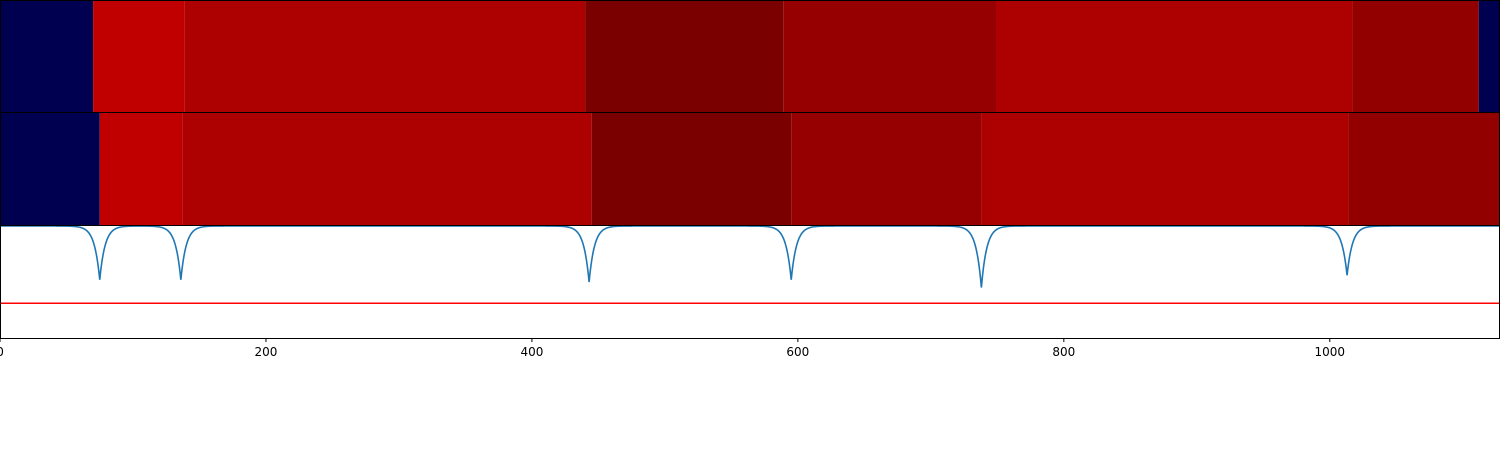 This screenshot has height=450, width=1500. I want to click on x-tick-label-1: 200, so click(266, 352).